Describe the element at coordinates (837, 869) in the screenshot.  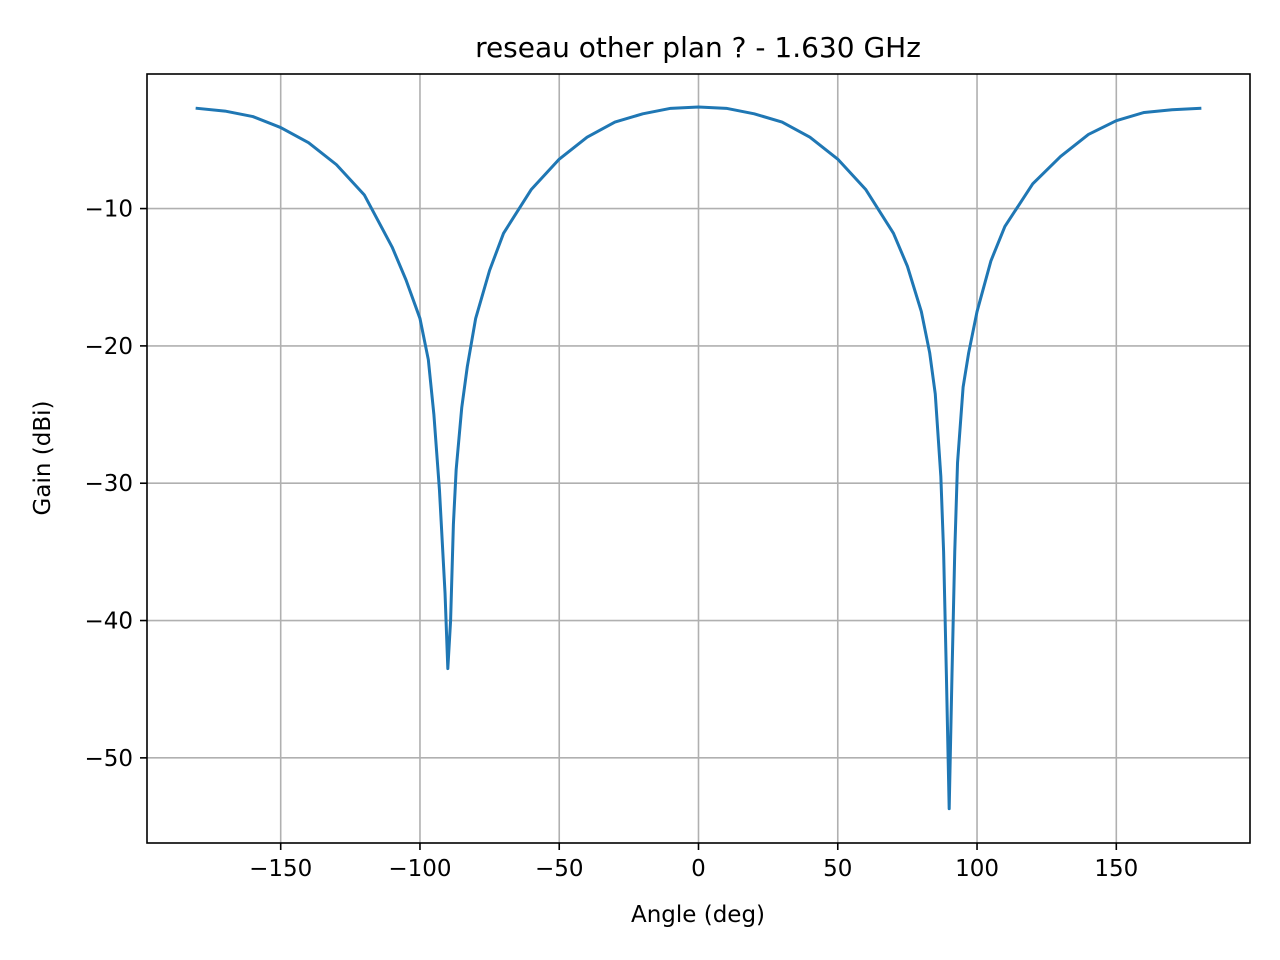
I see `x-tick-label: 50` at that location.